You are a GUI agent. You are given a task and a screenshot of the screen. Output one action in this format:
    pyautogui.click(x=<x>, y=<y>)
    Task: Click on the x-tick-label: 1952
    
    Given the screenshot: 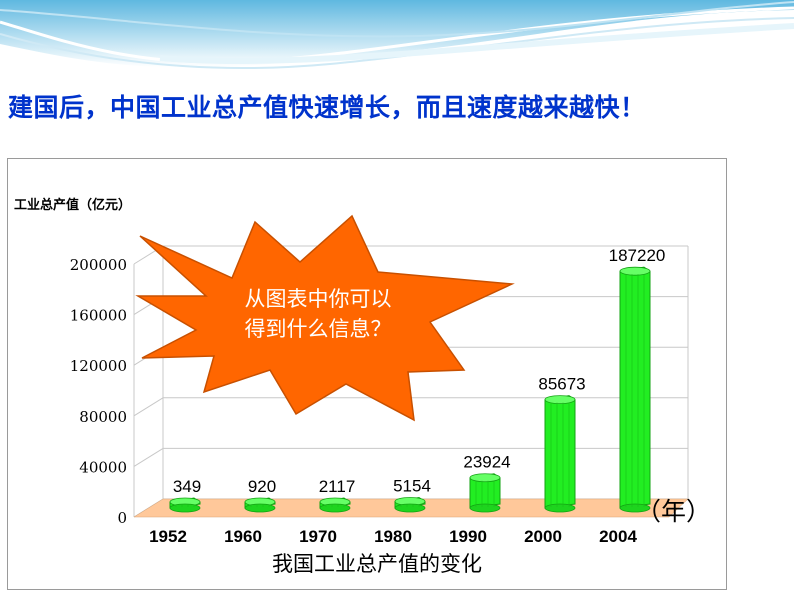 What is the action you would take?
    pyautogui.click(x=168, y=536)
    